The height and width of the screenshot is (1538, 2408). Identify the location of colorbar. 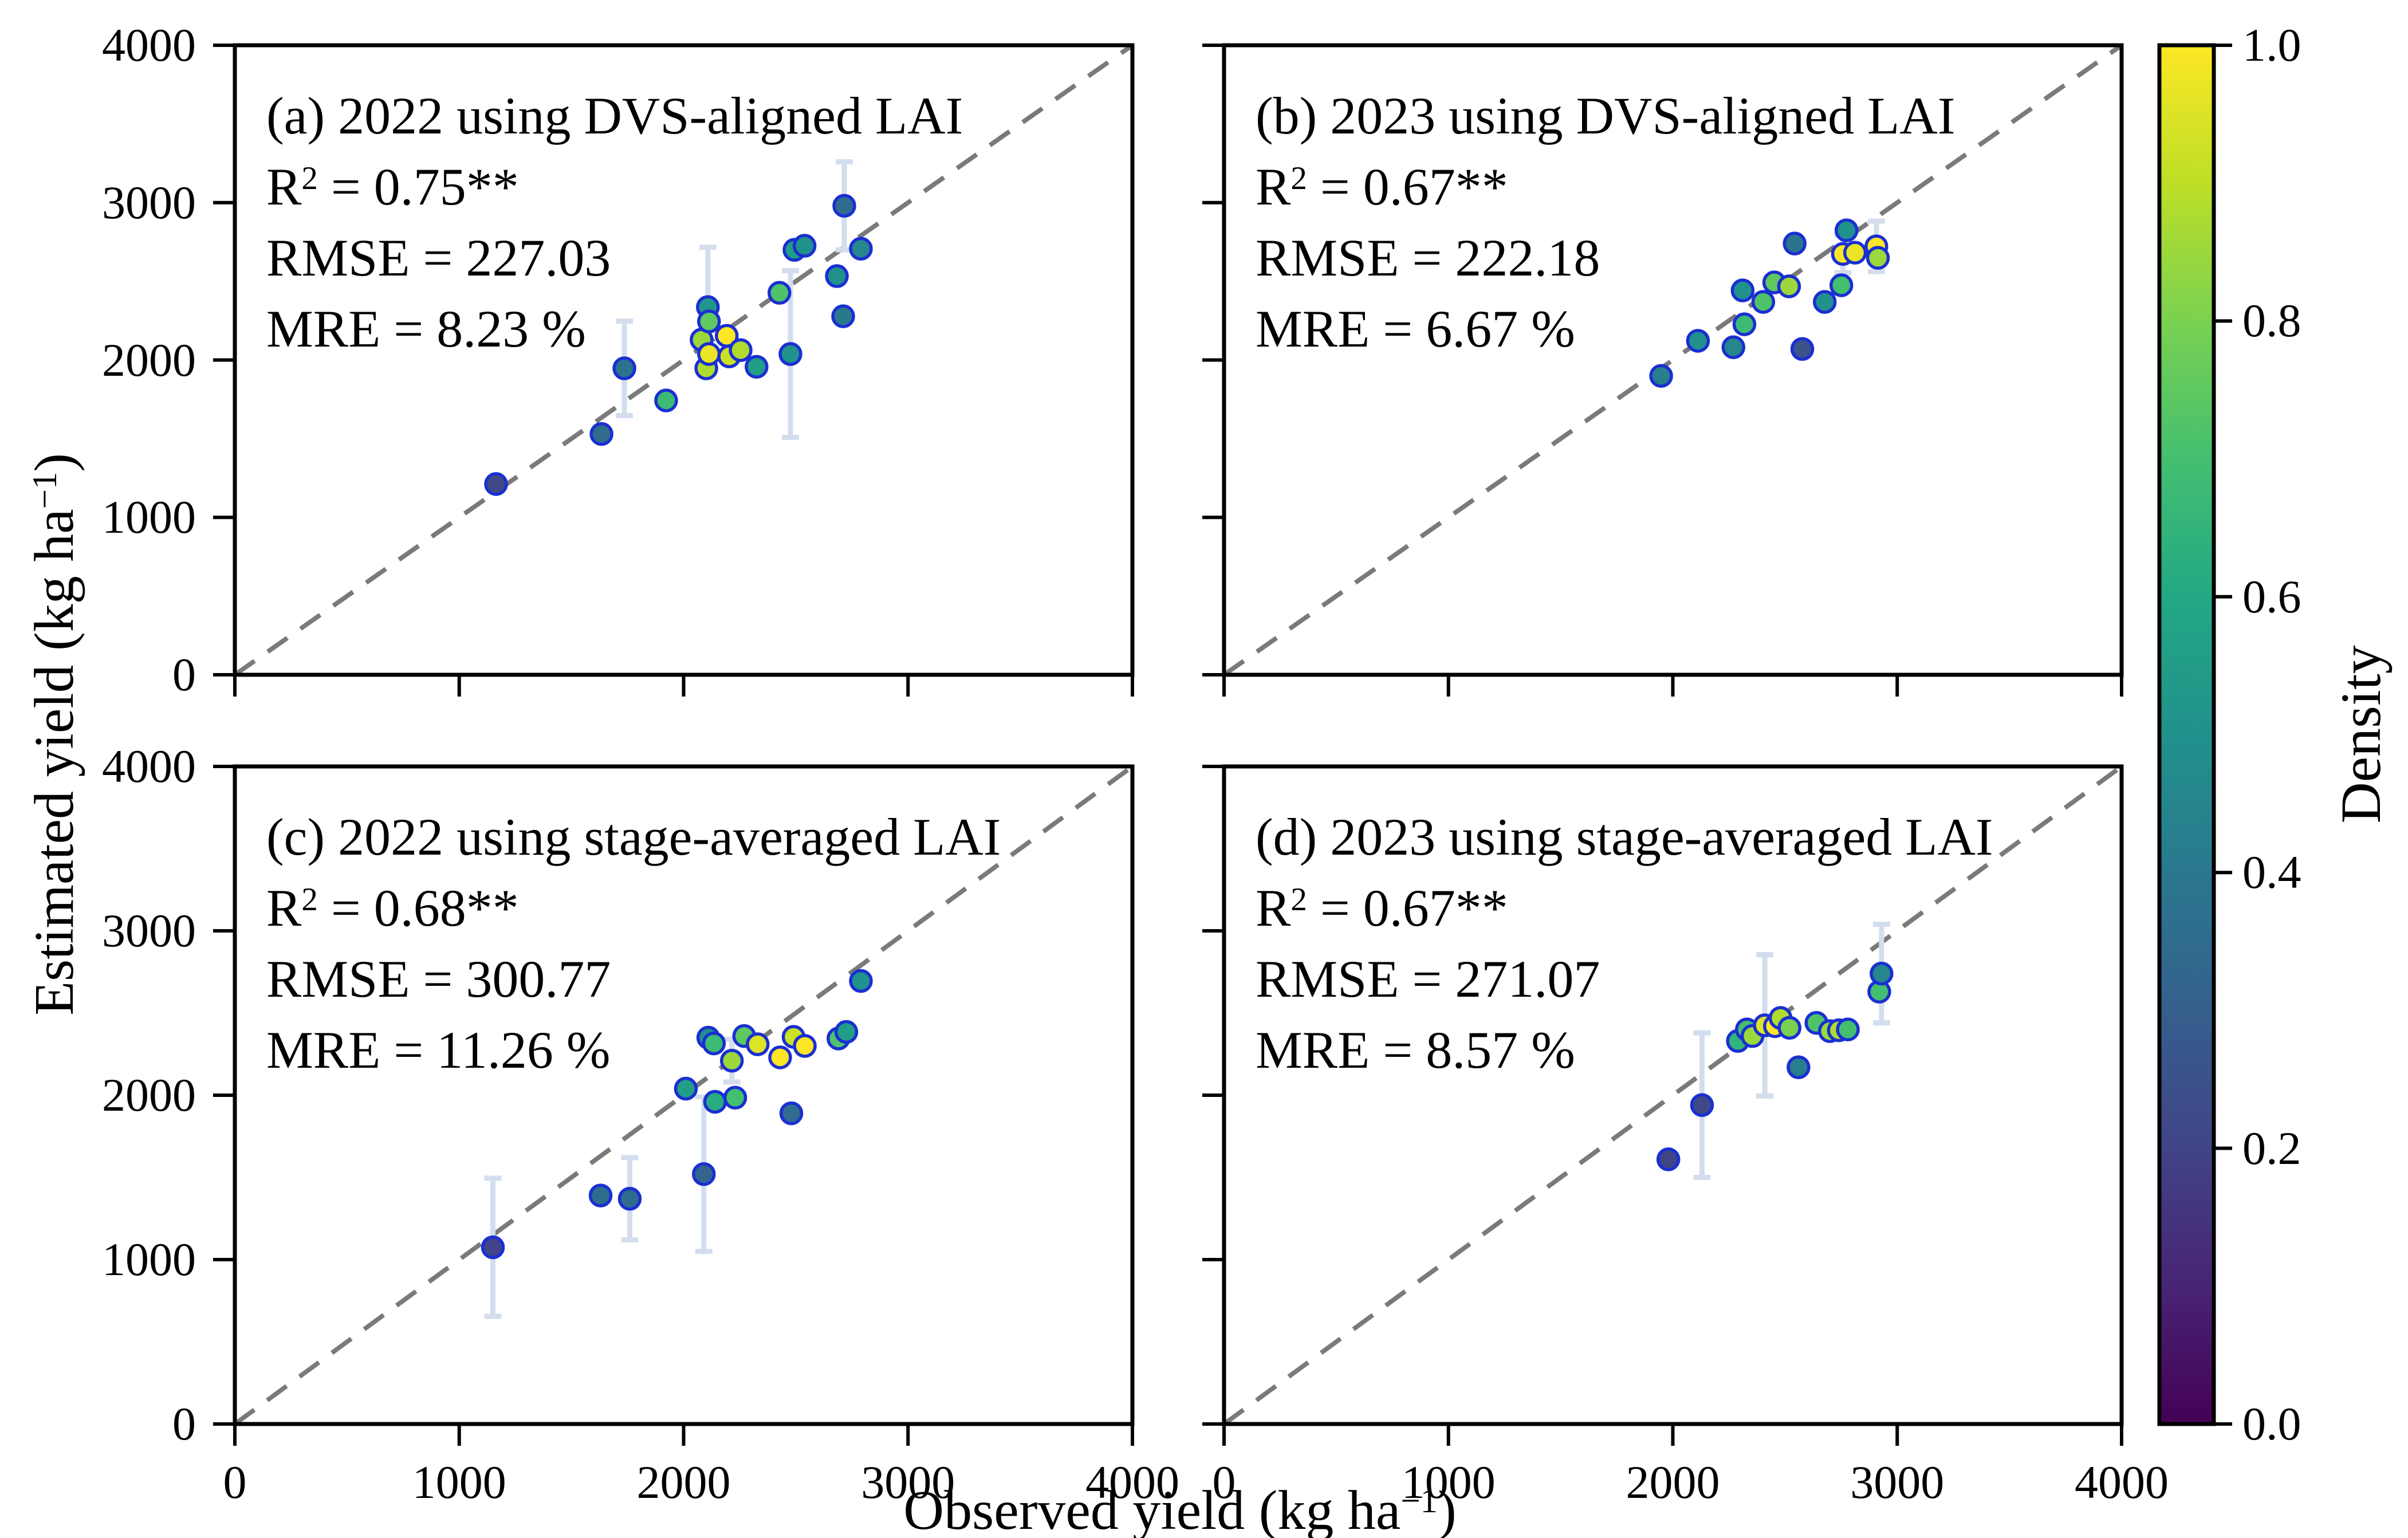
(2195, 734).